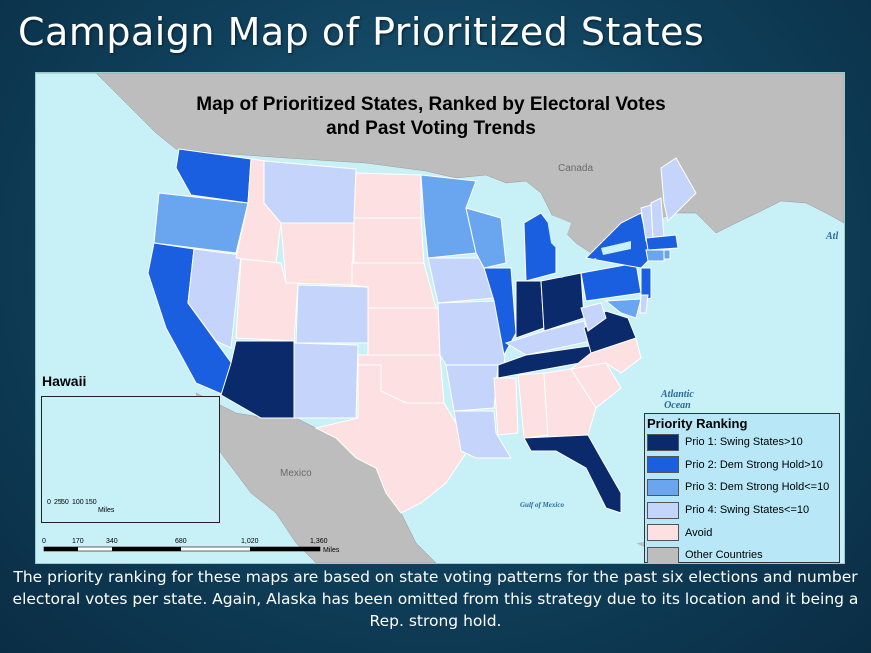 The height and width of the screenshot is (653, 871). I want to click on legend-item: Prio 3: Dem Strong Hold<=10, so click(742, 487).